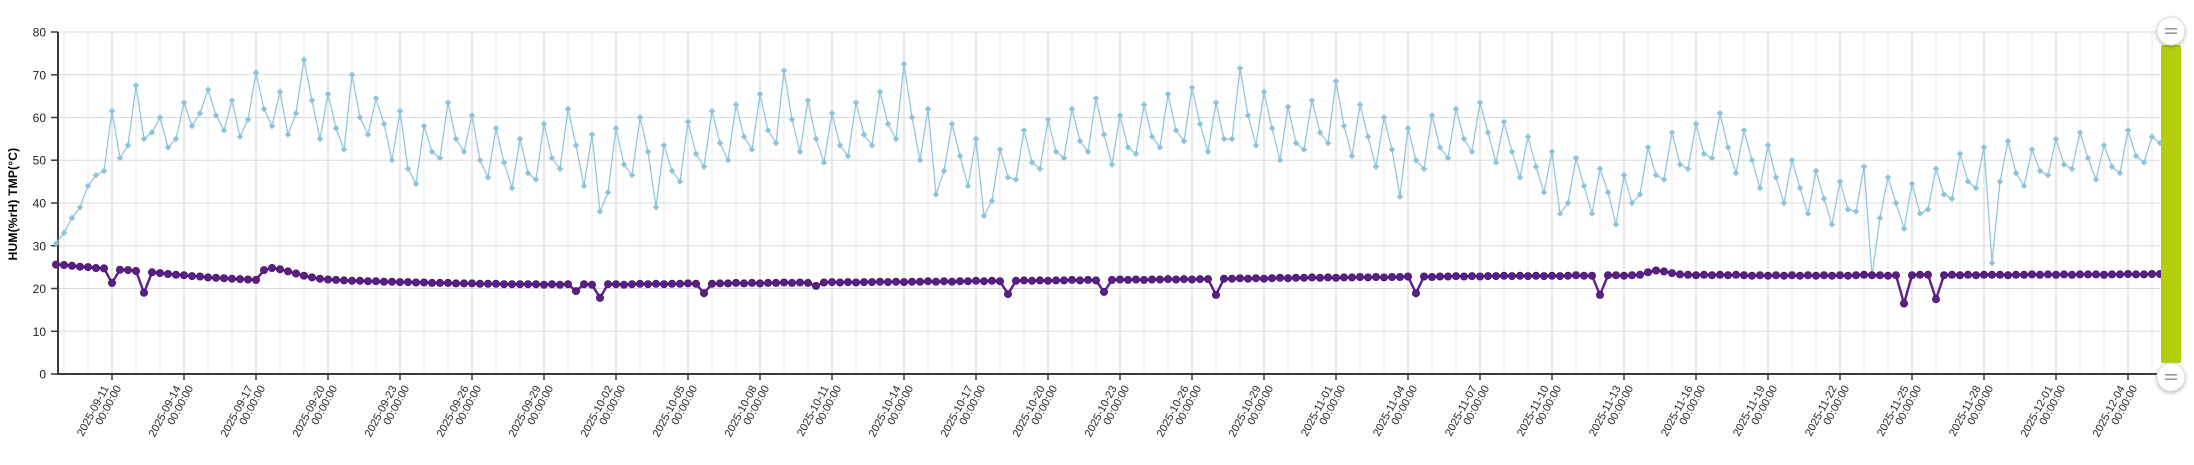  What do you see at coordinates (460, 411) in the screenshot?
I see `x-tick-label: 2025-09-2600:00:00` at bounding box center [460, 411].